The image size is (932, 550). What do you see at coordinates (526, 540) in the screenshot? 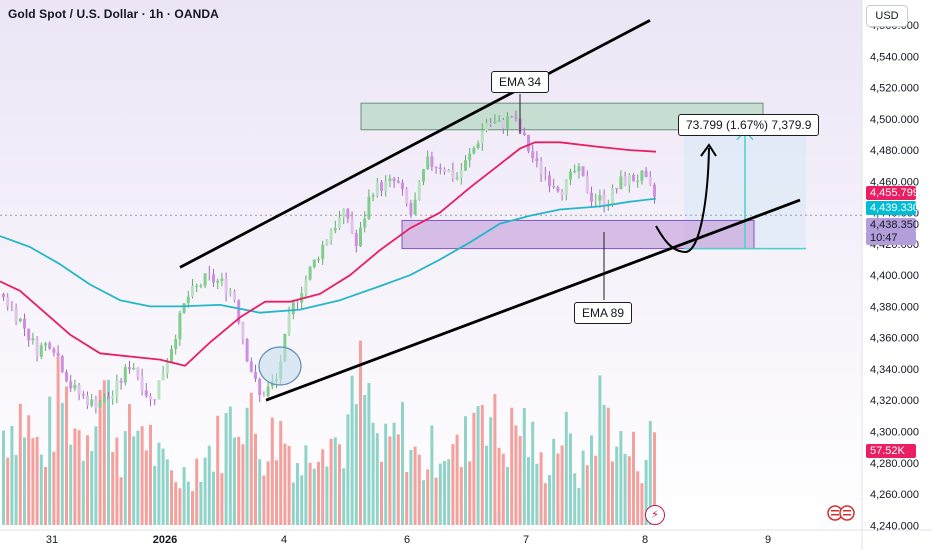
I see `x-tick-label: 7` at bounding box center [526, 540].